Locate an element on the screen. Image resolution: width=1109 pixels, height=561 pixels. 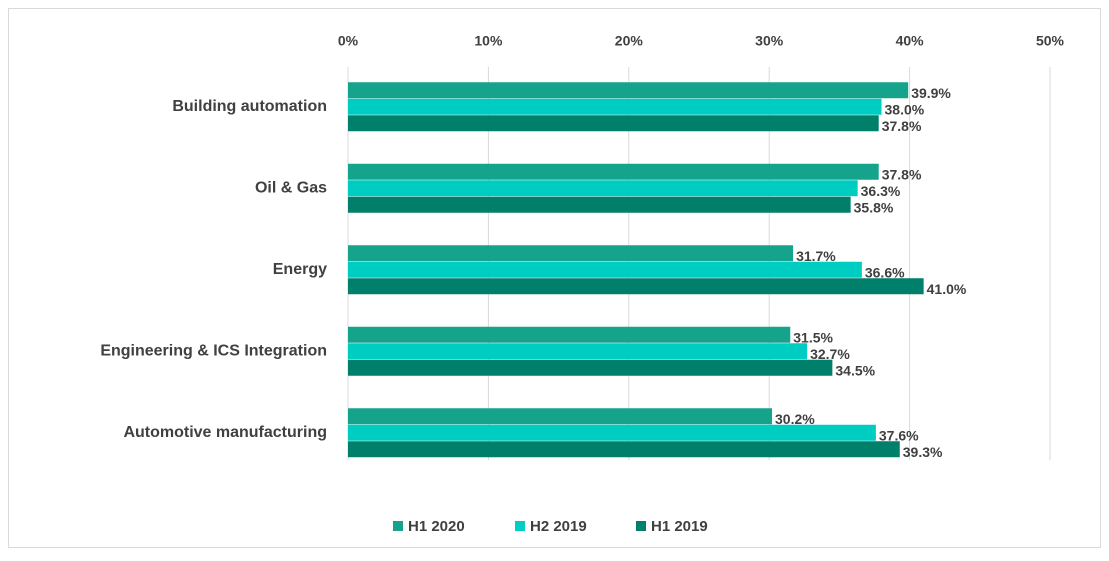
y-tick-label: Energy is located at coordinates (300, 269).